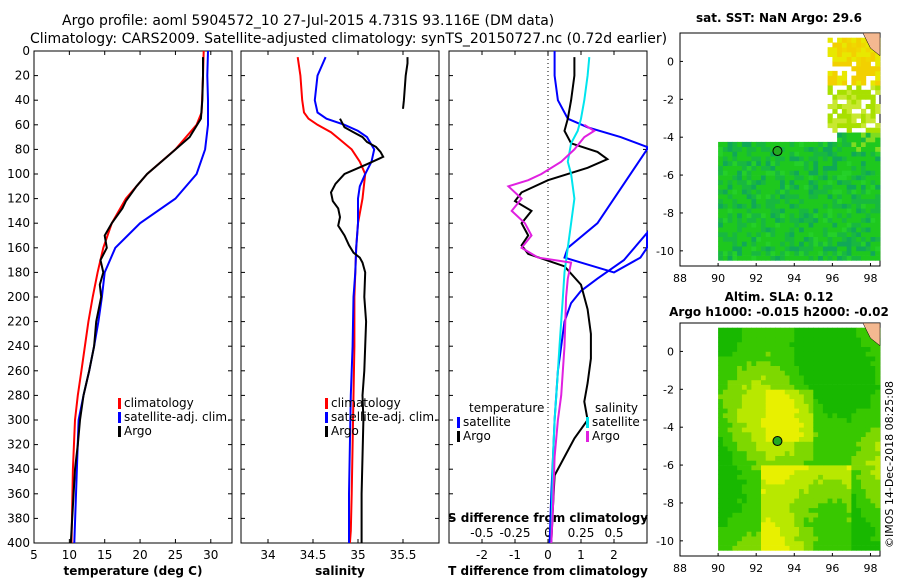  Describe the element at coordinates (159, 403) in the screenshot. I see `temperature-legend-label: climatology` at that location.